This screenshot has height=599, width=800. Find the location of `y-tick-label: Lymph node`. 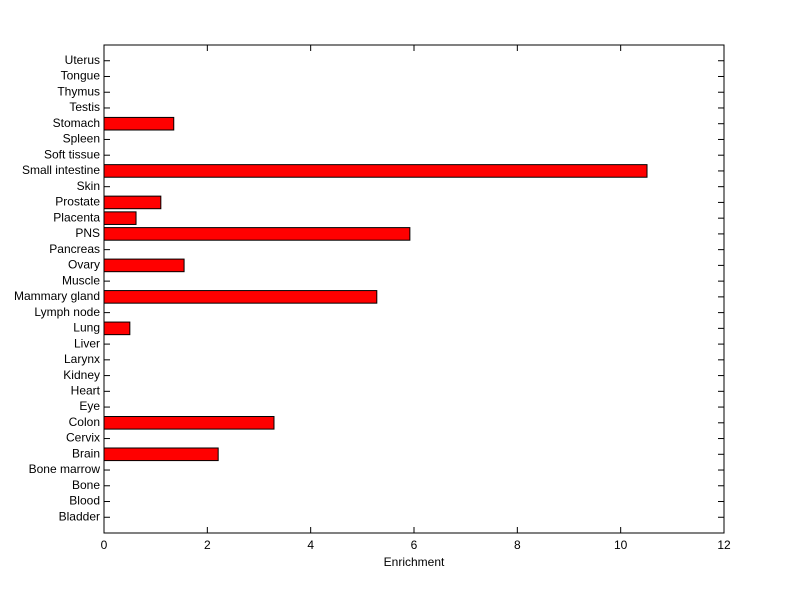

y-tick-label: Lymph node is located at coordinates (67, 312).